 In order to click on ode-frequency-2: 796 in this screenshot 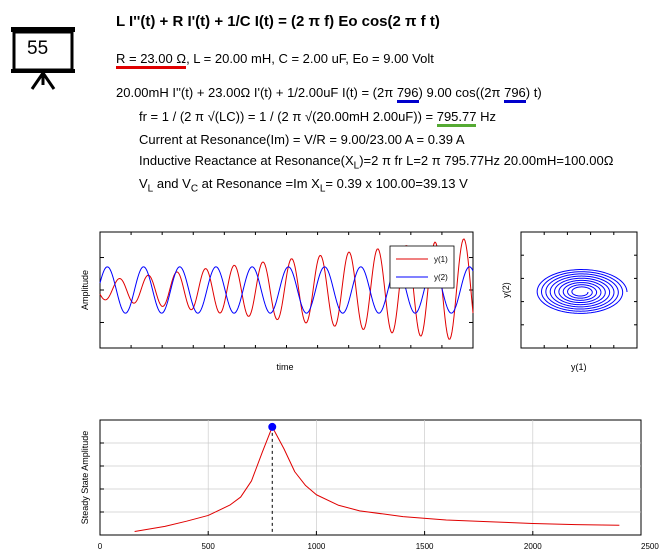, I will do `click(515, 94)`.